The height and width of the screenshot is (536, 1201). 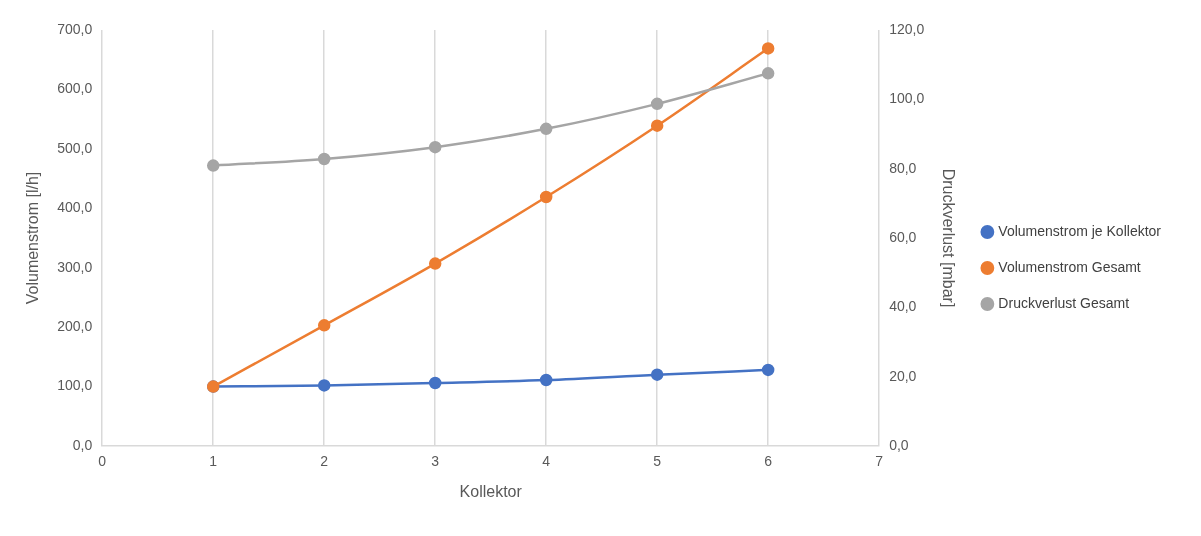 What do you see at coordinates (907, 28) in the screenshot?
I see `y2-tick-label: 120,0` at bounding box center [907, 28].